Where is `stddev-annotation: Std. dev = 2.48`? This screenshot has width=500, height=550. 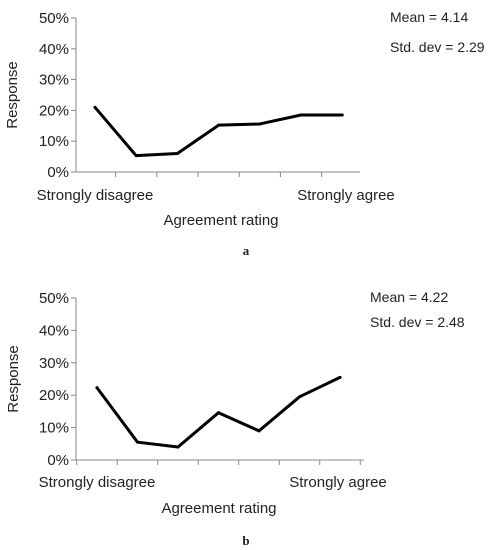 stddev-annotation: Std. dev = 2.48 is located at coordinates (417, 322).